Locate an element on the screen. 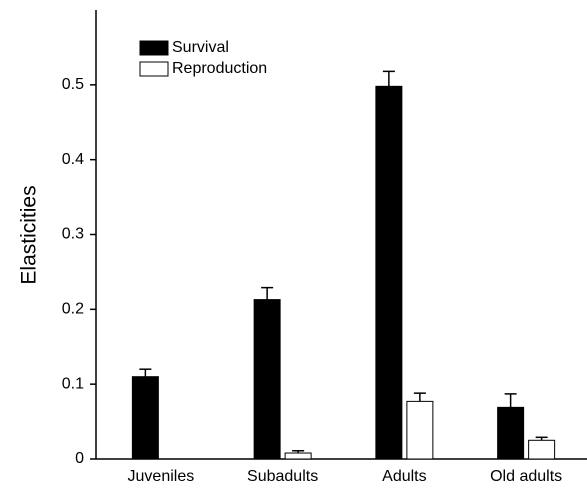  x-tick-label: Subadults is located at coordinates (282, 476).